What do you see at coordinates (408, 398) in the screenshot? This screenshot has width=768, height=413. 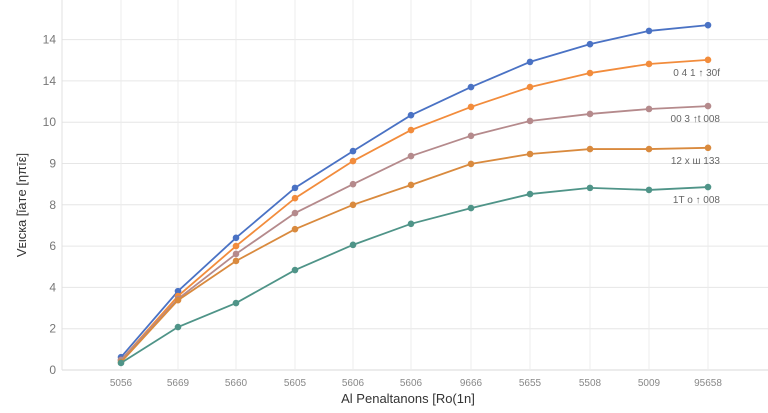 I see `x-axis-label: Al Penaltanons [Ro(1n]` at bounding box center [408, 398].